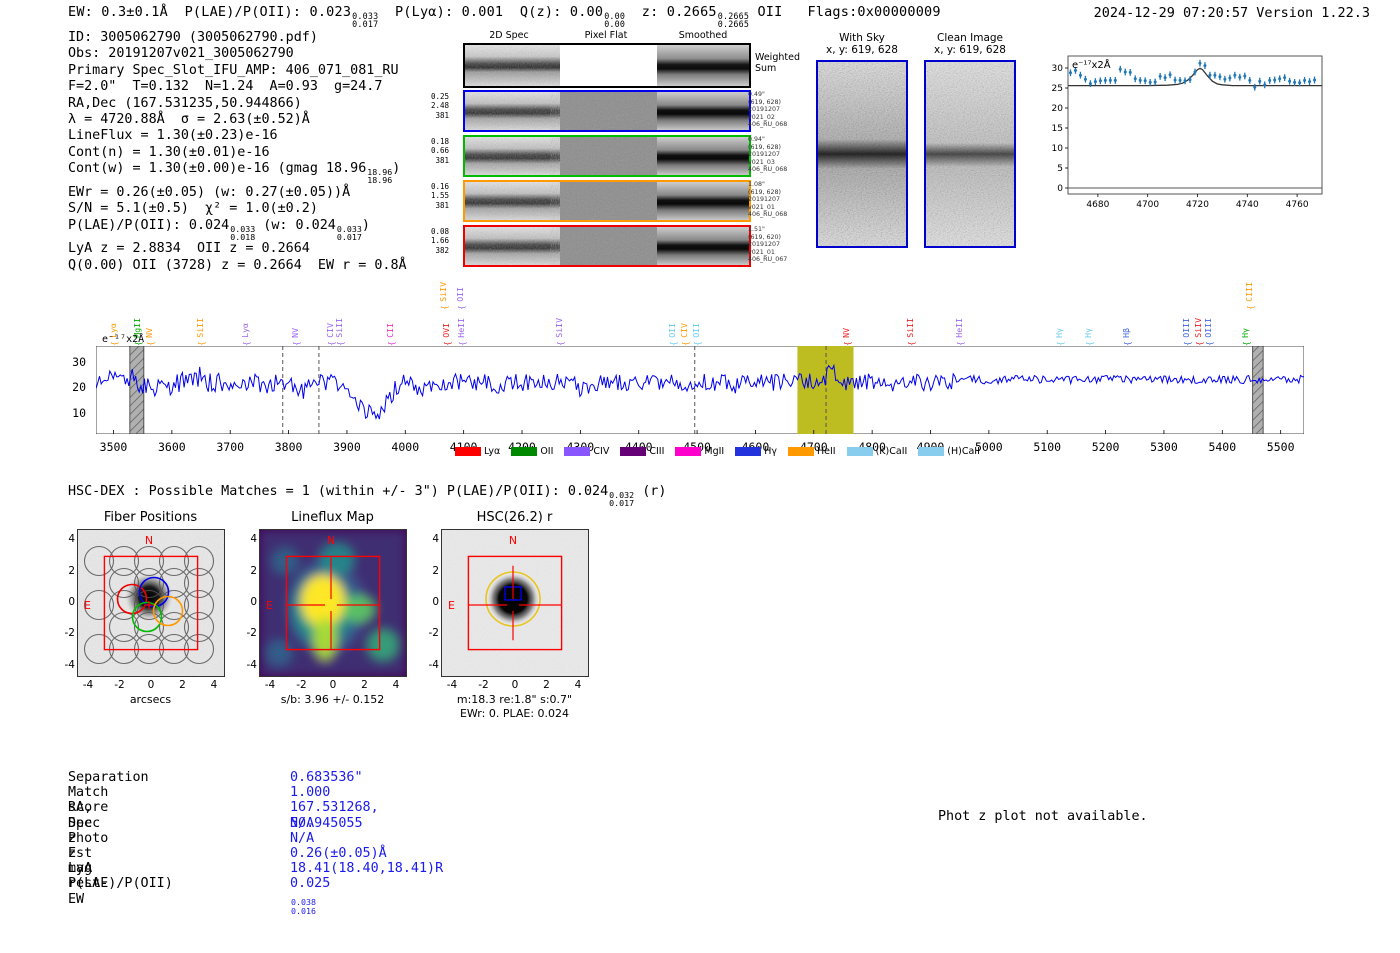 The height and width of the screenshot is (953, 1400). What do you see at coordinates (477, 451) in the screenshot?
I see `legend-entry: Lyα` at bounding box center [477, 451].